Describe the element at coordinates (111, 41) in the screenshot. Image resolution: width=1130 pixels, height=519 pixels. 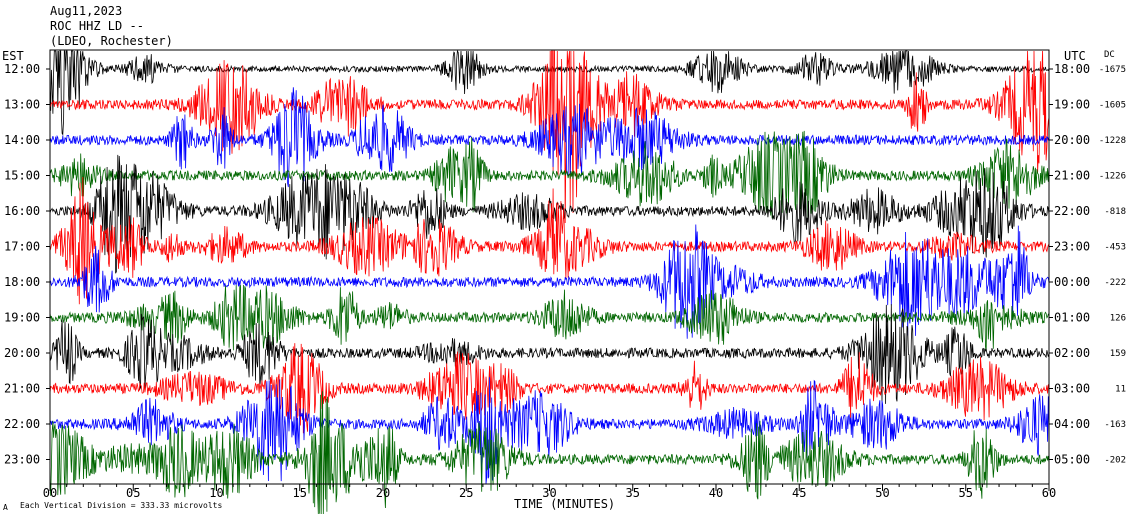
I see `network-label: (LDEO, Rochester)` at that location.